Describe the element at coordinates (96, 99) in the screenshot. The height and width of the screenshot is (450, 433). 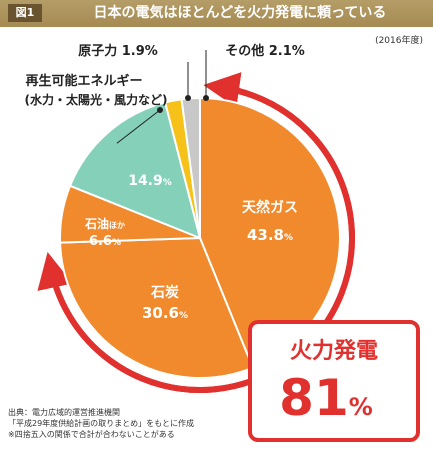
I see `slice-sublabel-3: (水力・太陽光・風力など)` at that location.